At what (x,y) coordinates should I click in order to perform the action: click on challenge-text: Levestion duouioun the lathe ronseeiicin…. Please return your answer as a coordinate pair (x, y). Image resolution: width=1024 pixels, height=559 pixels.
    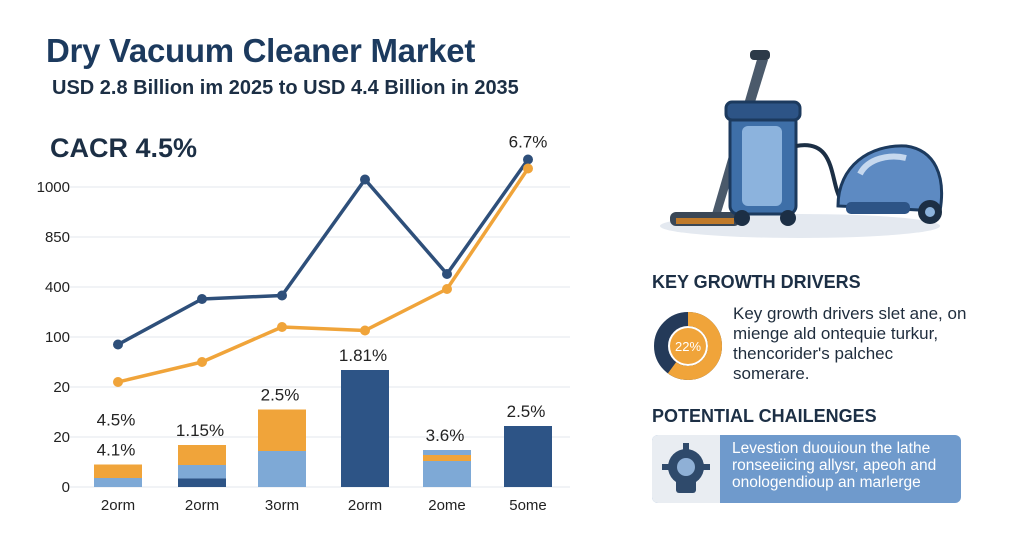
    Looking at the image, I should click on (834, 465).